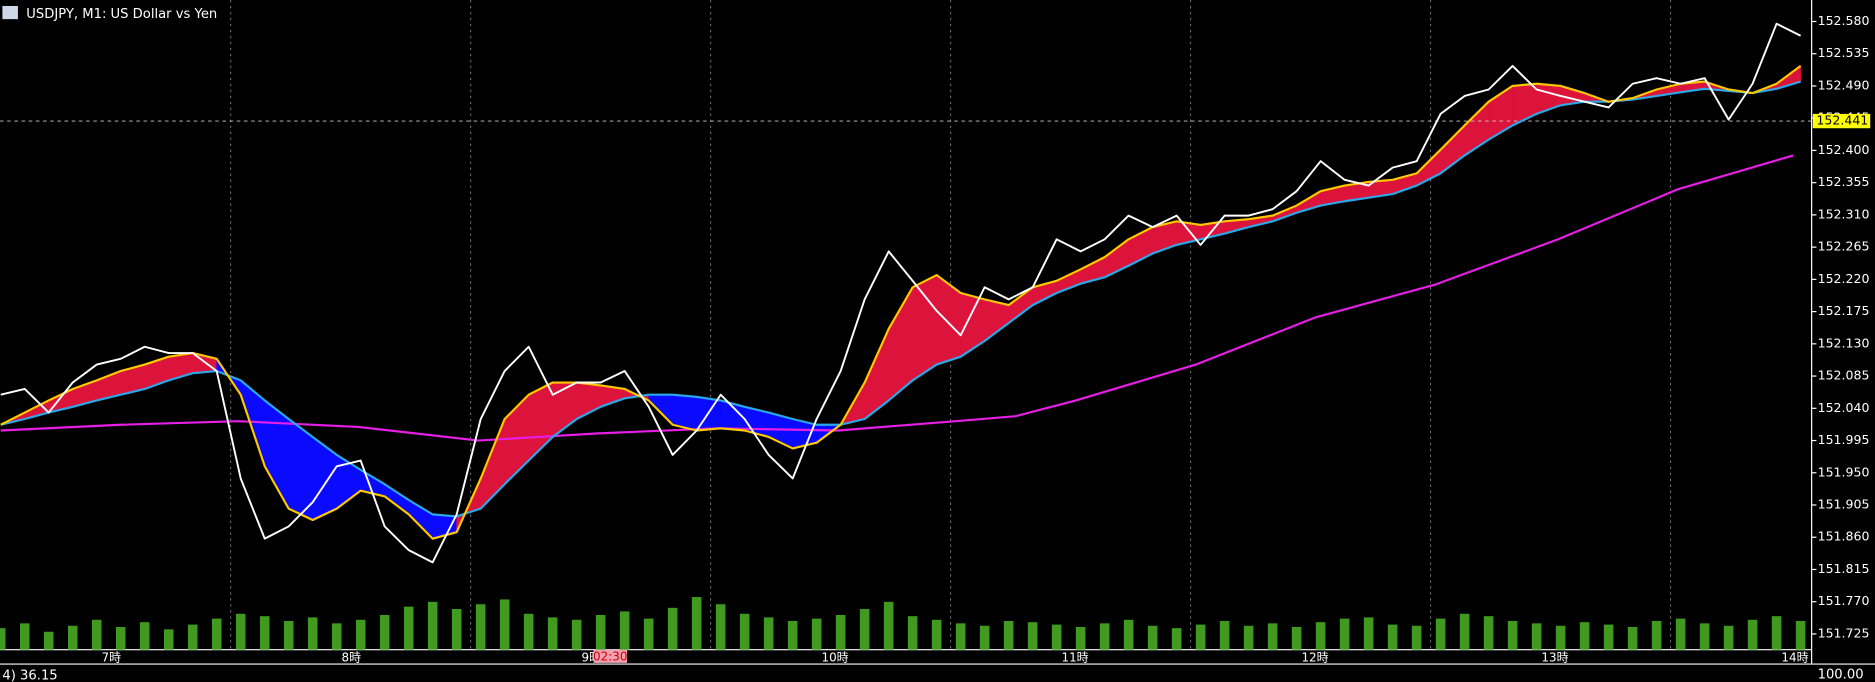 The width and height of the screenshot is (1875, 682). I want to click on x-tick-label: 12時, so click(1314, 658).